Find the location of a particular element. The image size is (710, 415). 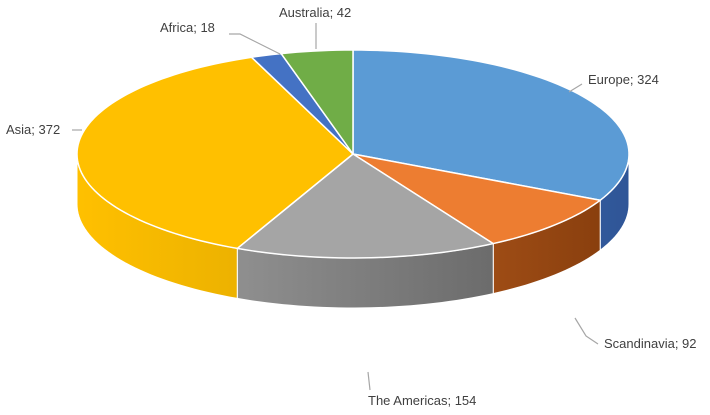

data-label-africa: Africa; 18 is located at coordinates (187, 27).